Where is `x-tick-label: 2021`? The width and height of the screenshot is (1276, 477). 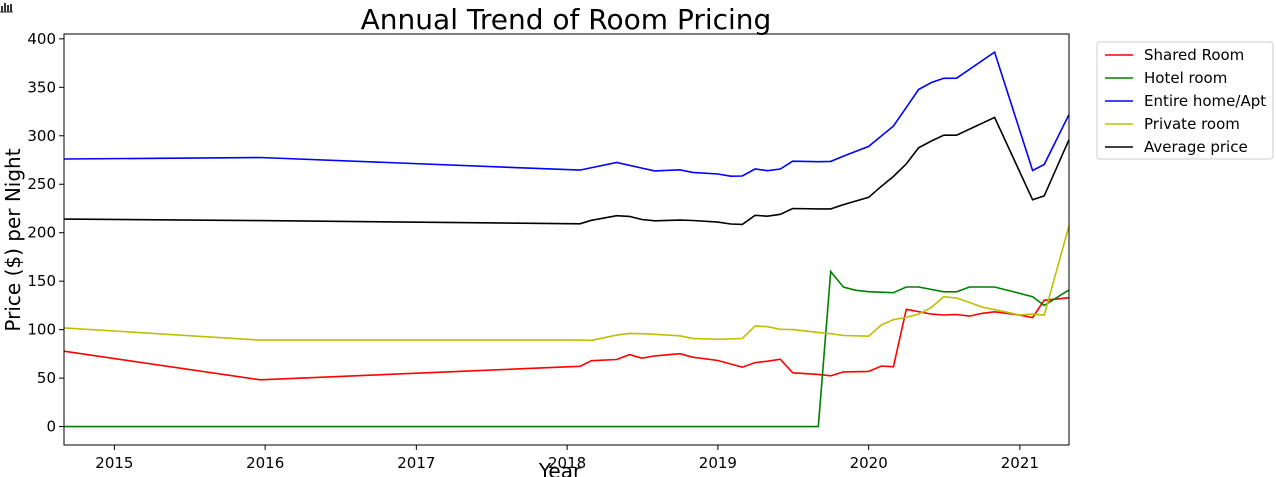
x-tick-label: 2021 is located at coordinates (1020, 463).